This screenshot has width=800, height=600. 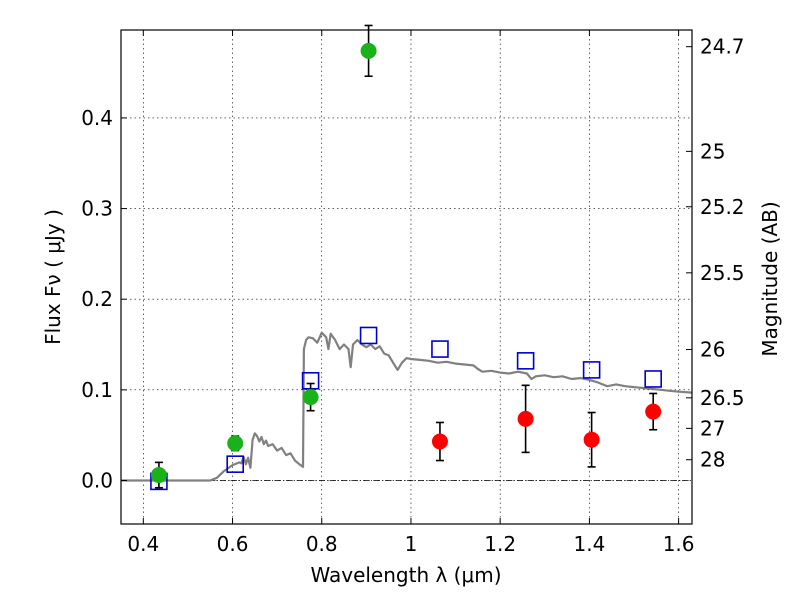 I want to click on right-tick-label: 25, so click(x=712, y=151).